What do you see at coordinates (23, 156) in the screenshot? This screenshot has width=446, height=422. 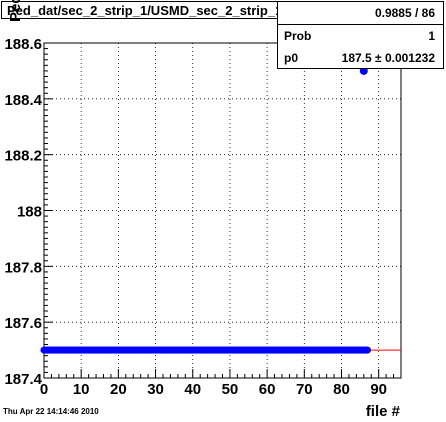 I see `y-tick-label: 188.2` at bounding box center [23, 156].